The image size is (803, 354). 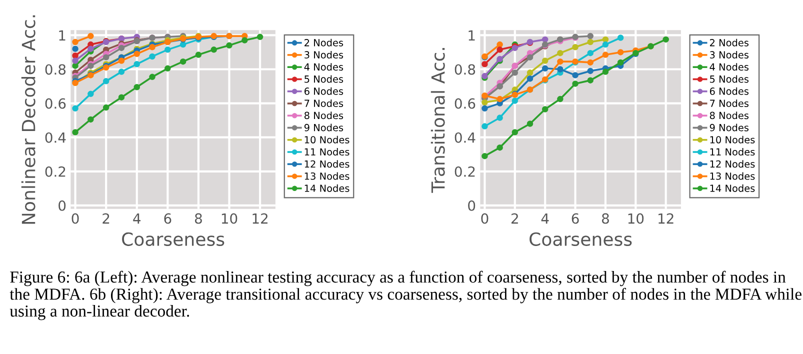 I want to click on y-axis-title: Nonlinear Decoder Acc., so click(x=28, y=119).